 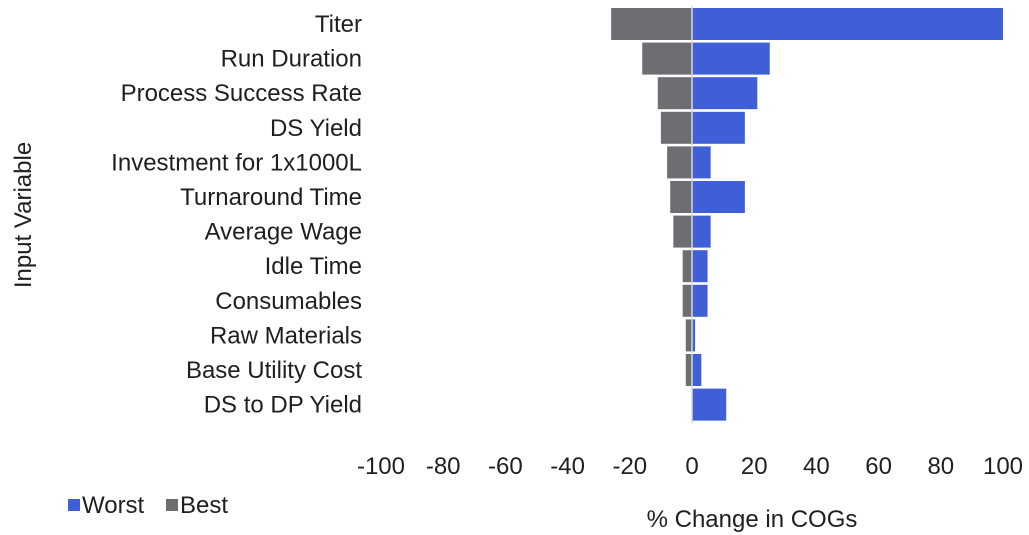 What do you see at coordinates (667, 58) in the screenshot?
I see `bar-best-run-duration` at bounding box center [667, 58].